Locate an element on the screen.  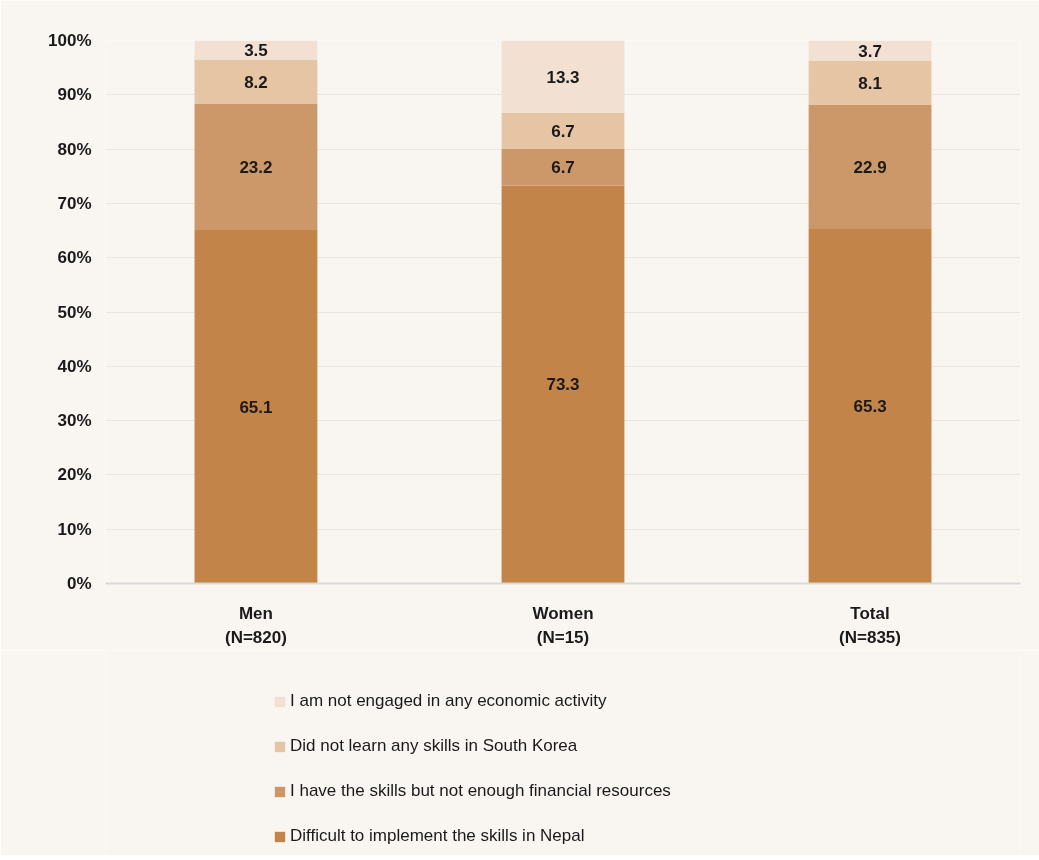
y-tick-label: 60% is located at coordinates (74, 258).